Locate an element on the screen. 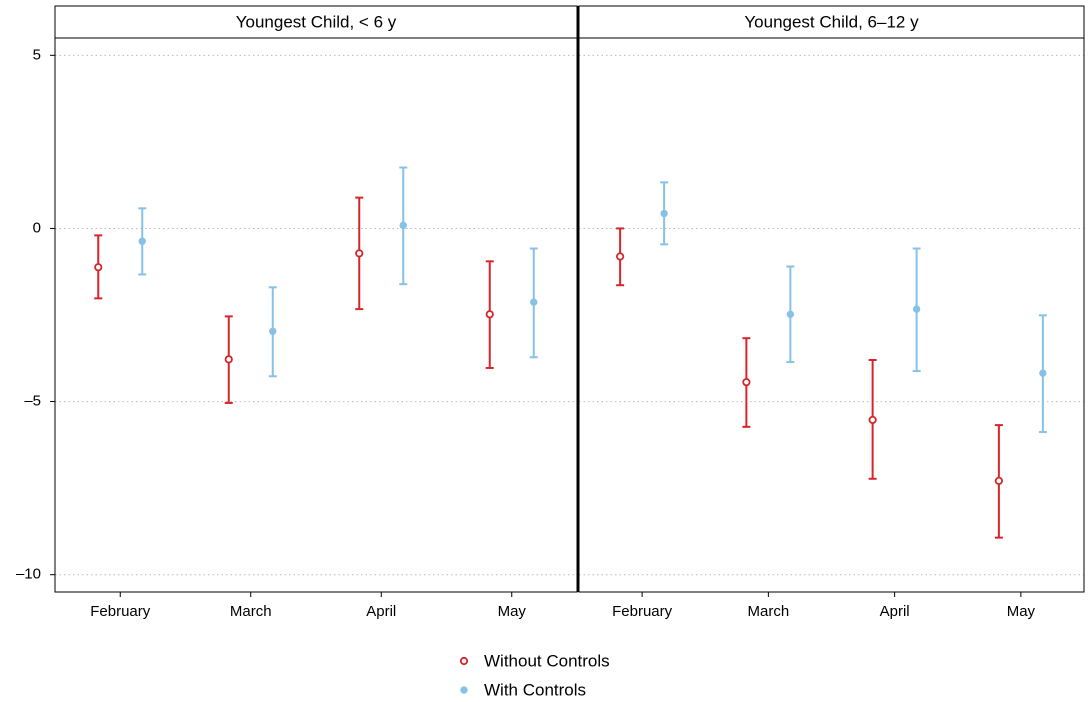 This screenshot has width=1090, height=702. panel-title: Youngest Child, < 6 y is located at coordinates (316, 21).